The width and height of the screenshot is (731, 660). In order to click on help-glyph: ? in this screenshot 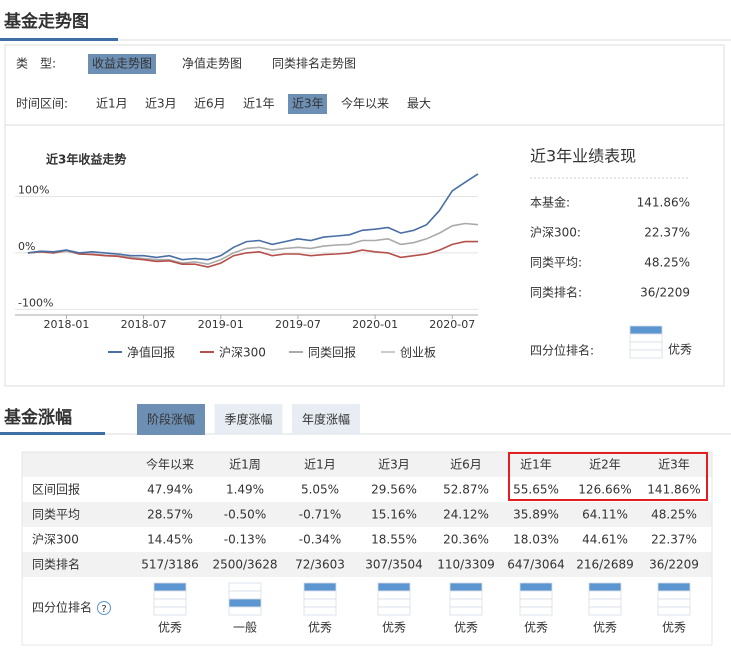, I will do `click(103, 609)`.